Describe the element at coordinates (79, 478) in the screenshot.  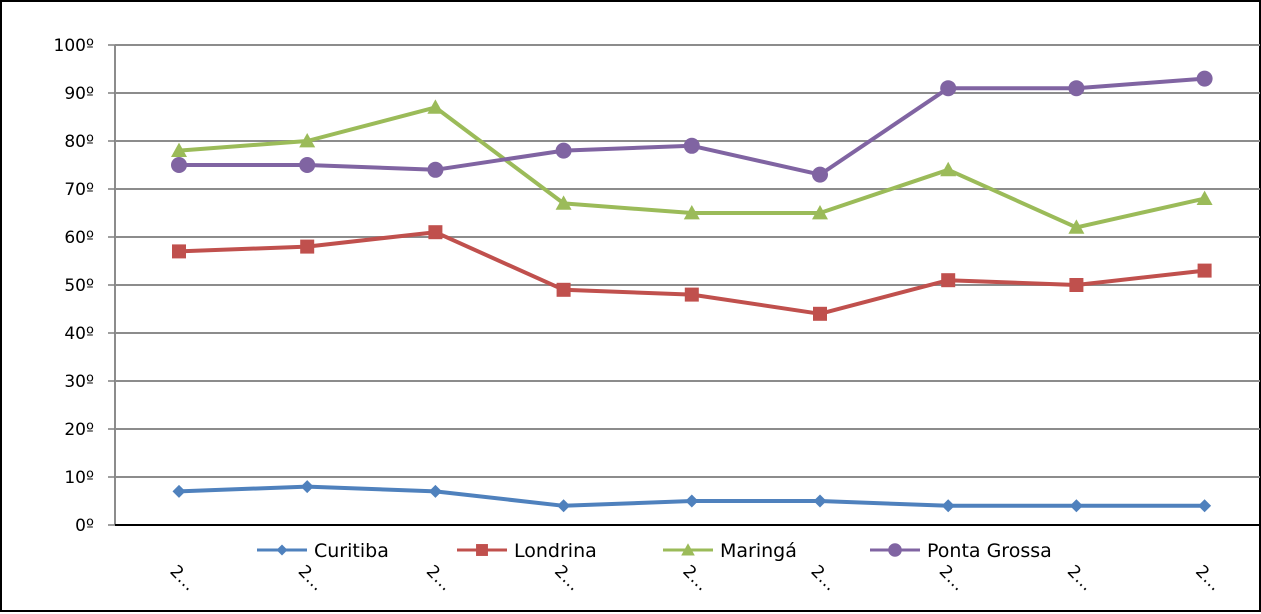
I see `y-tick-label: 10º` at that location.